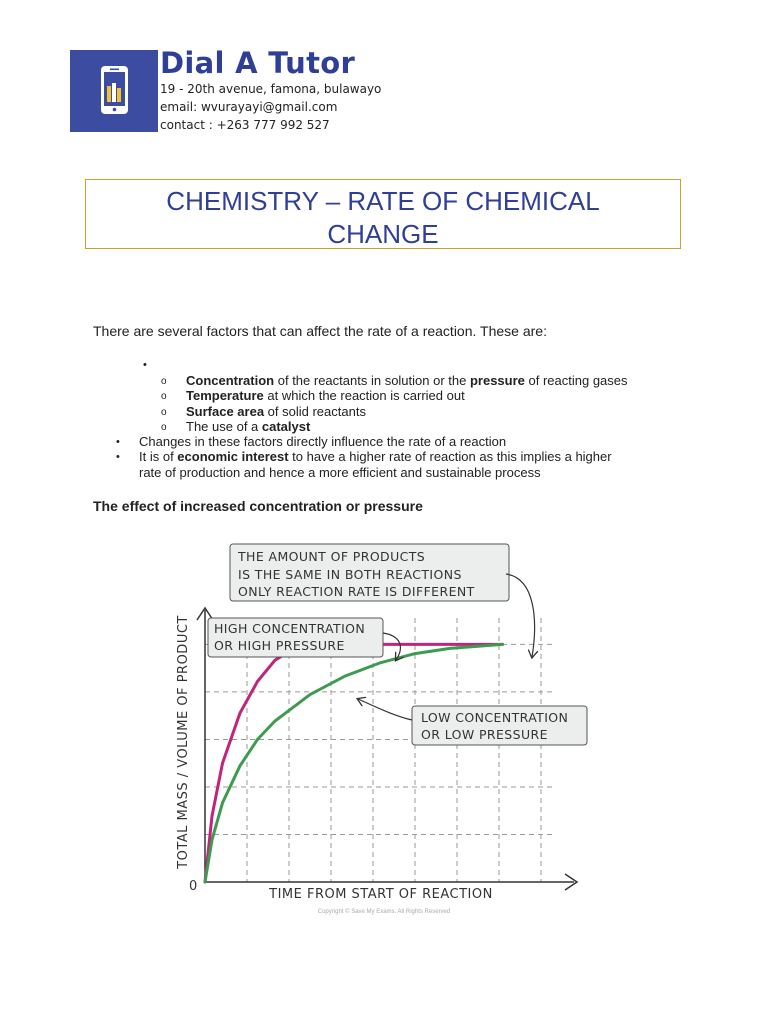 This screenshot has height=1024, width=768. I want to click on logo, so click(114, 91).